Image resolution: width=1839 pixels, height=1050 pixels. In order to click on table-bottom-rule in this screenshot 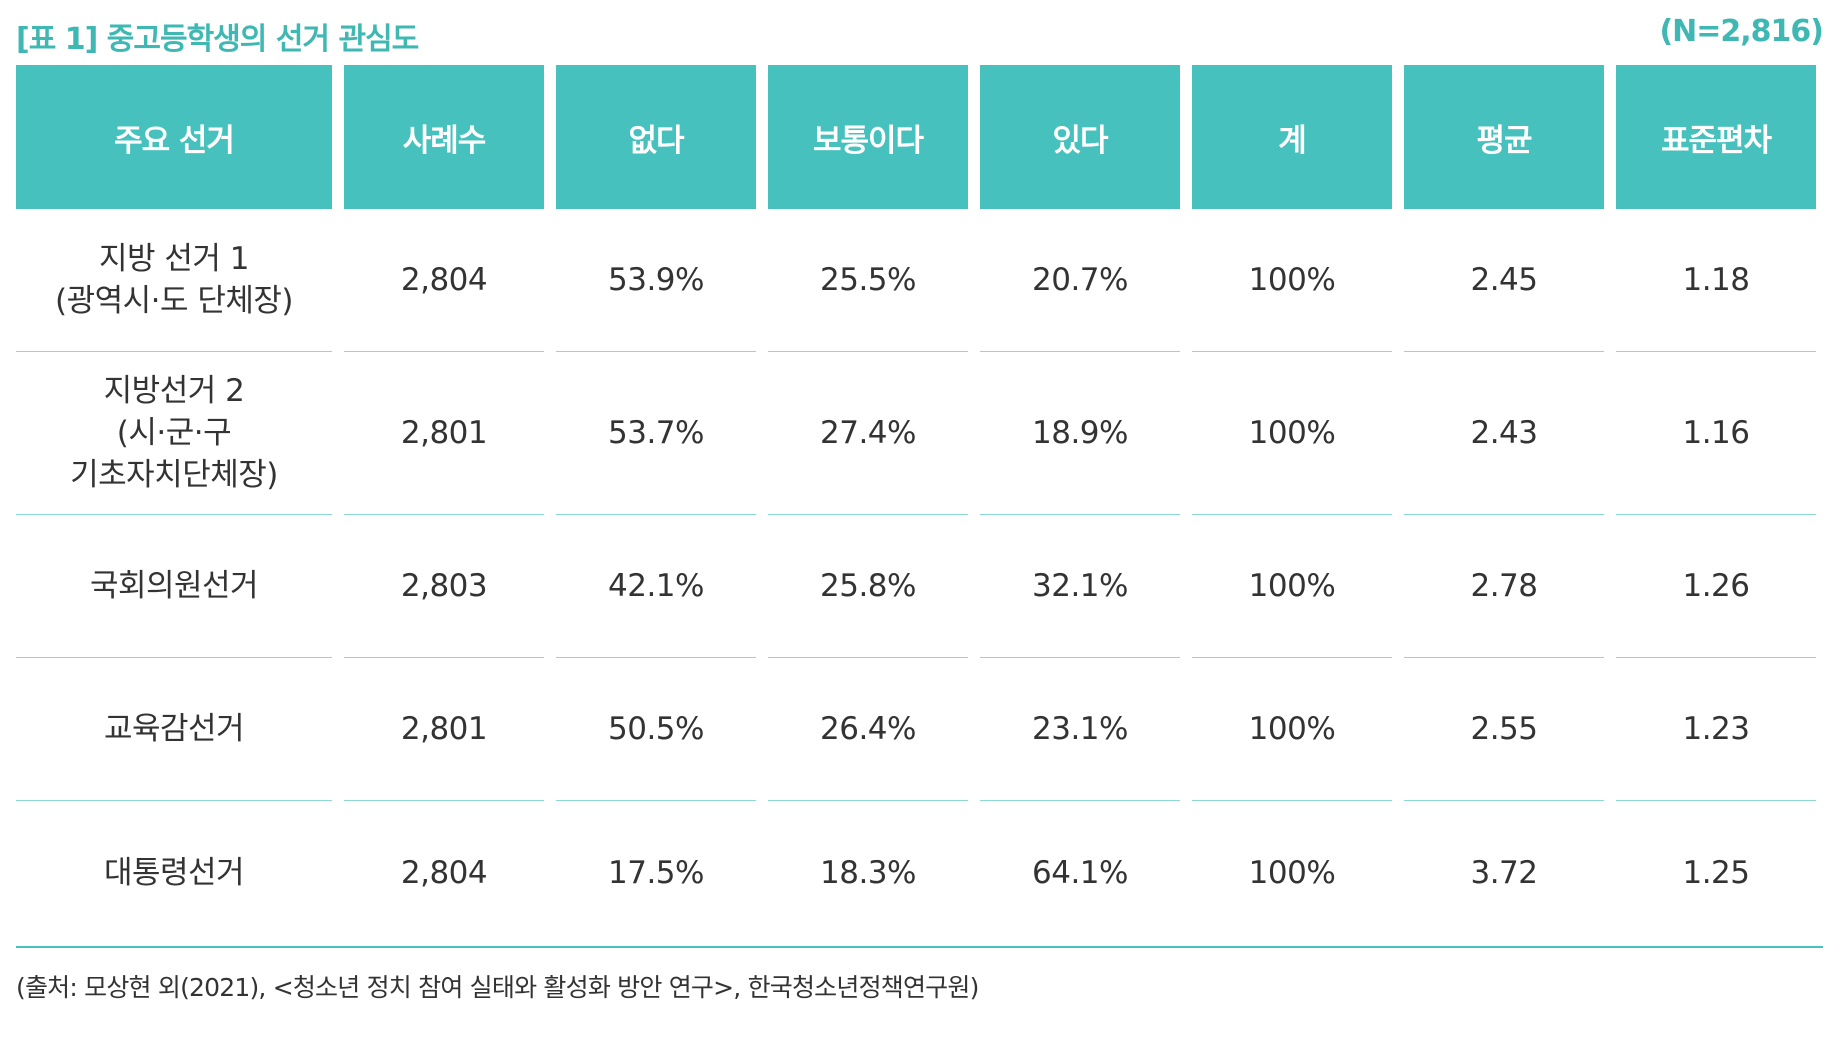, I will do `click(919, 947)`.